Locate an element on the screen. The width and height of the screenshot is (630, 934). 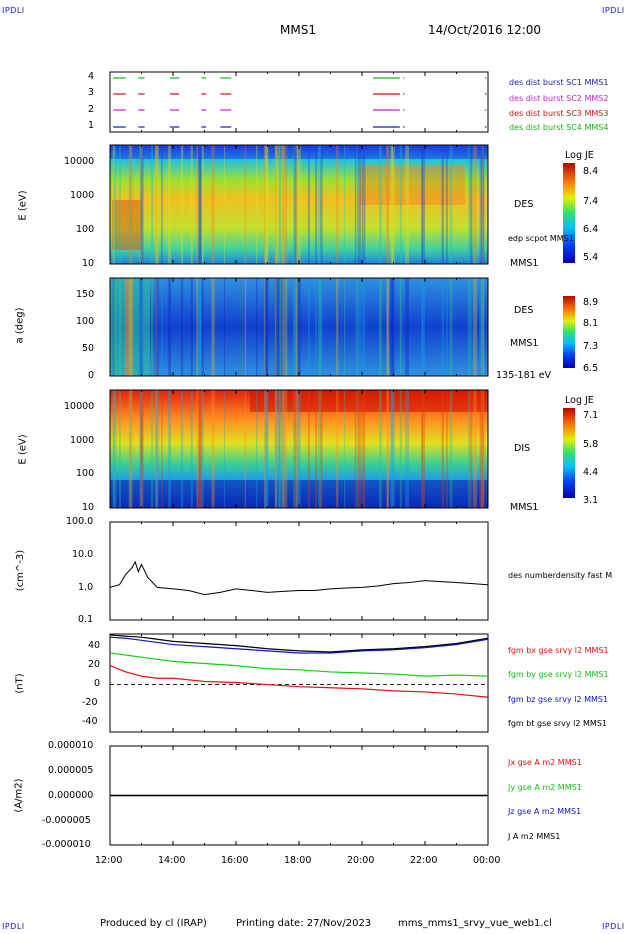
des-pitch-label: DES is located at coordinates (524, 310).